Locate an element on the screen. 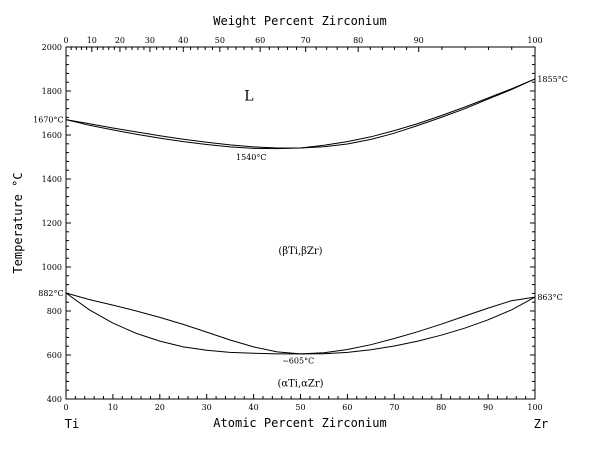  top-tick-label: 40 is located at coordinates (183, 40).